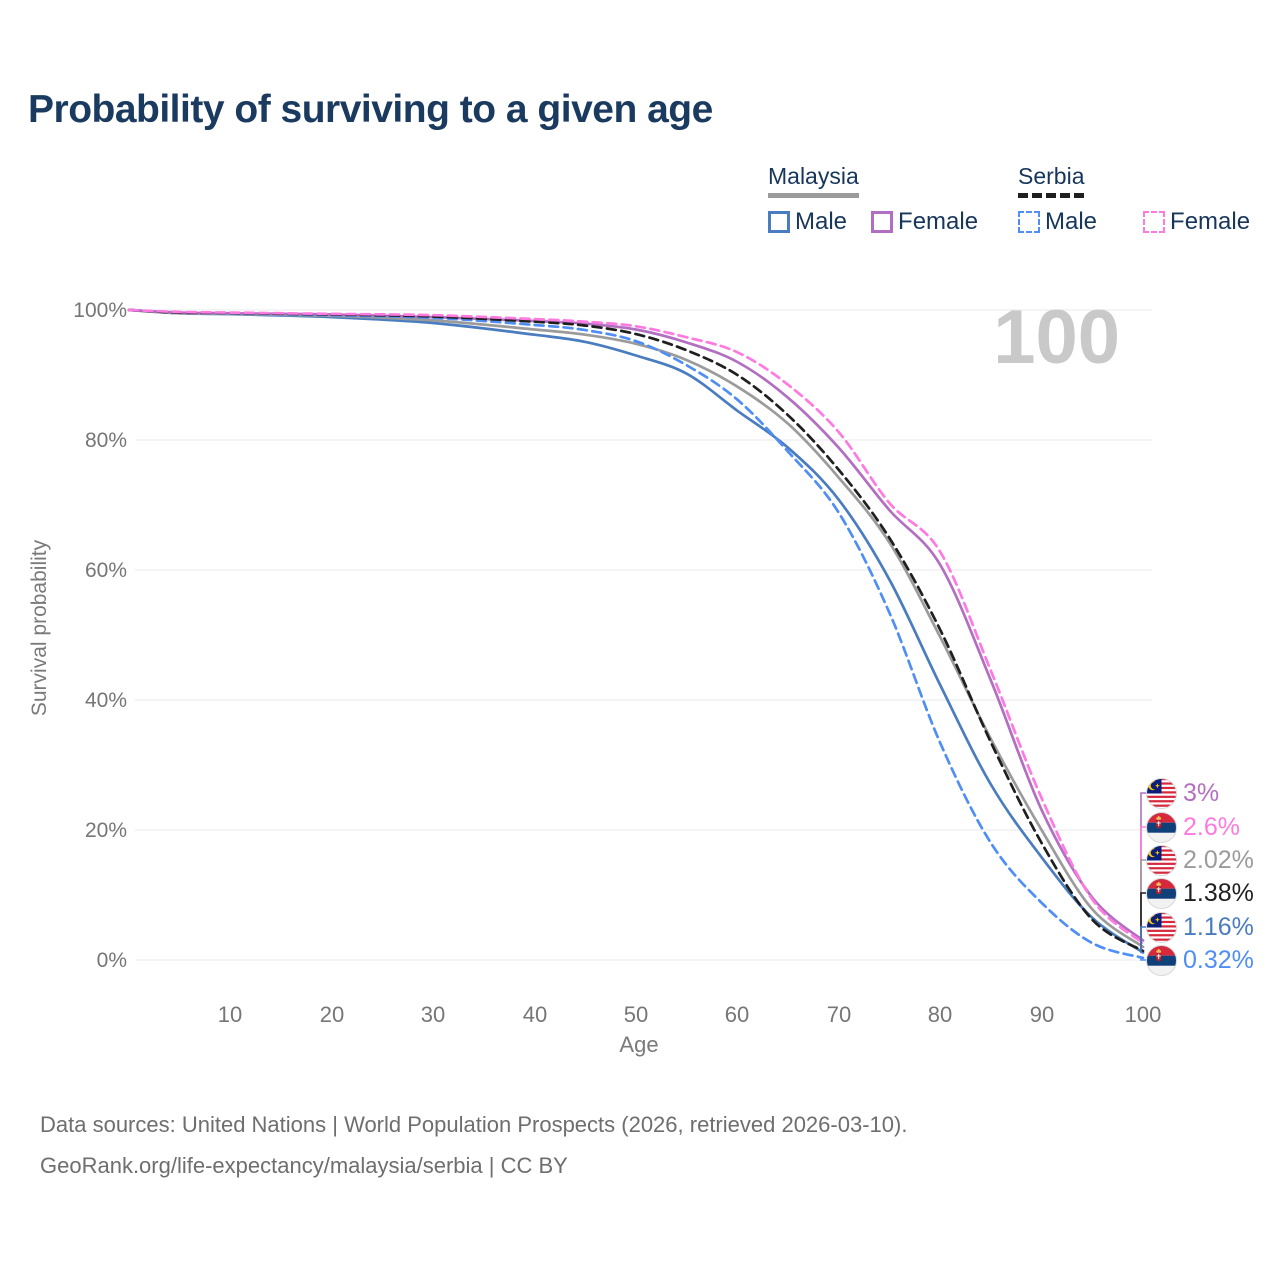 This screenshot has height=1280, width=1280. I want to click on x-tick-label: 10, so click(230, 1014).